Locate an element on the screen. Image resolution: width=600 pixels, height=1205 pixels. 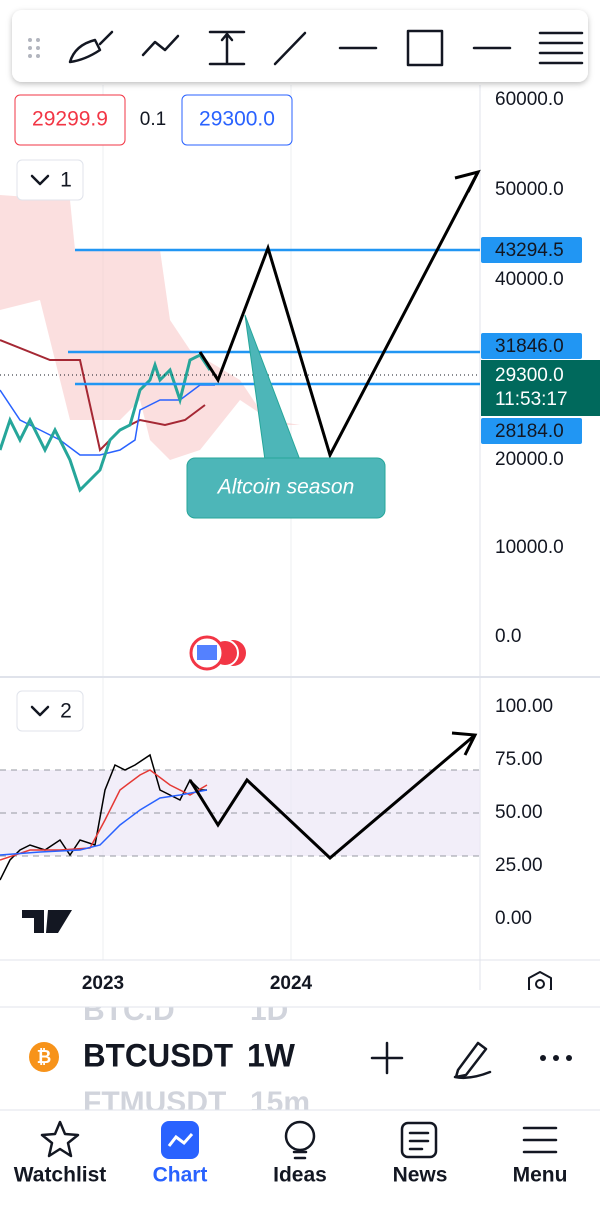
price-axis-label: 20000.0 is located at coordinates (529, 459).